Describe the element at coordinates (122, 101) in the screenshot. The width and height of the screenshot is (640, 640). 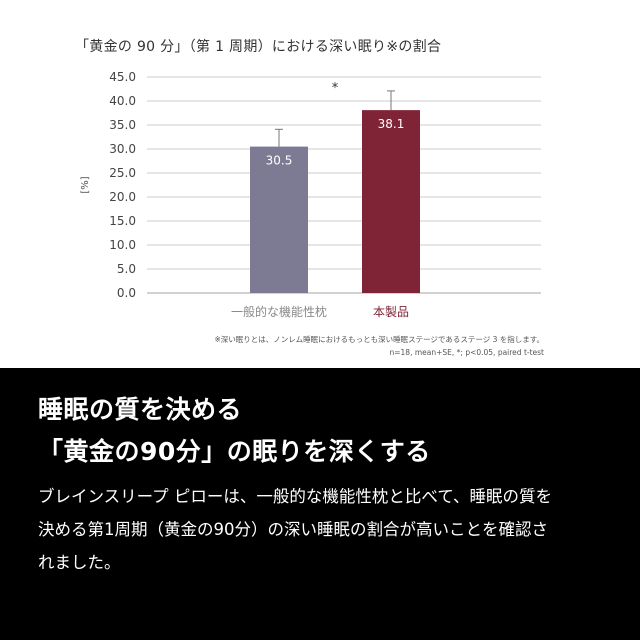
I see `y-tick-label: 40.0` at that location.